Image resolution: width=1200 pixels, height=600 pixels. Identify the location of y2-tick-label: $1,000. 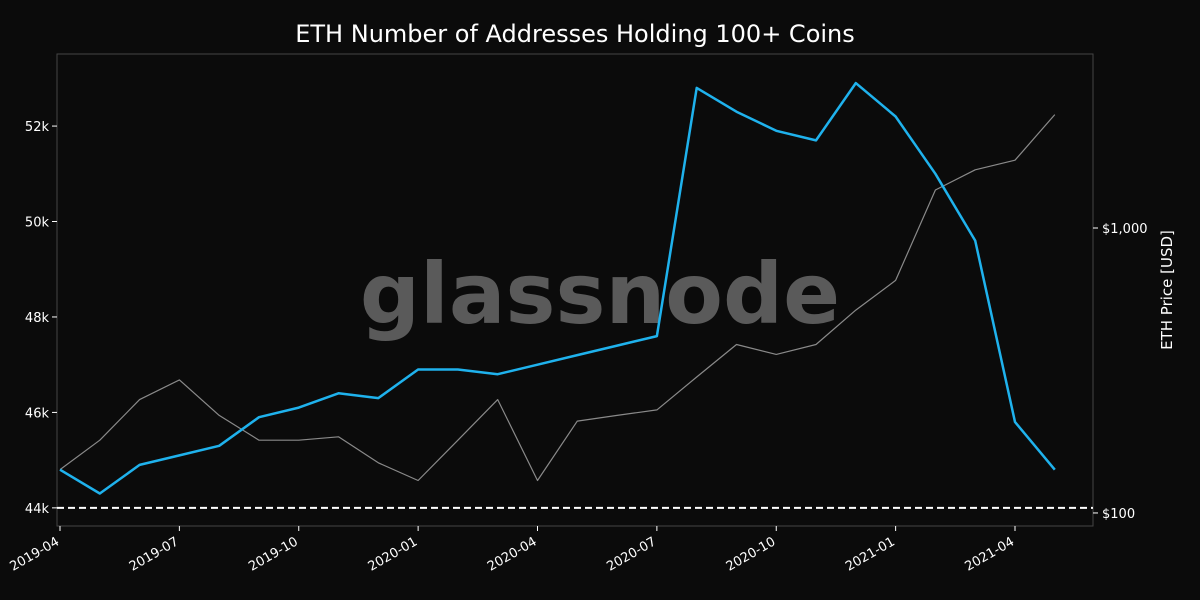
(1125, 229).